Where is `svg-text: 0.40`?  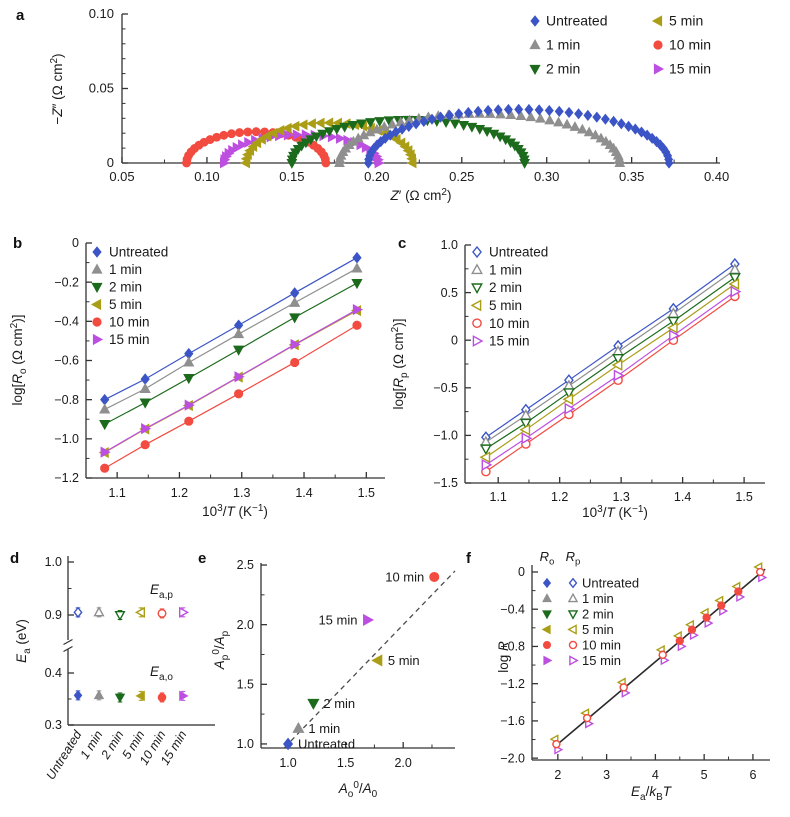 svg-text: 0.40 is located at coordinates (716, 176).